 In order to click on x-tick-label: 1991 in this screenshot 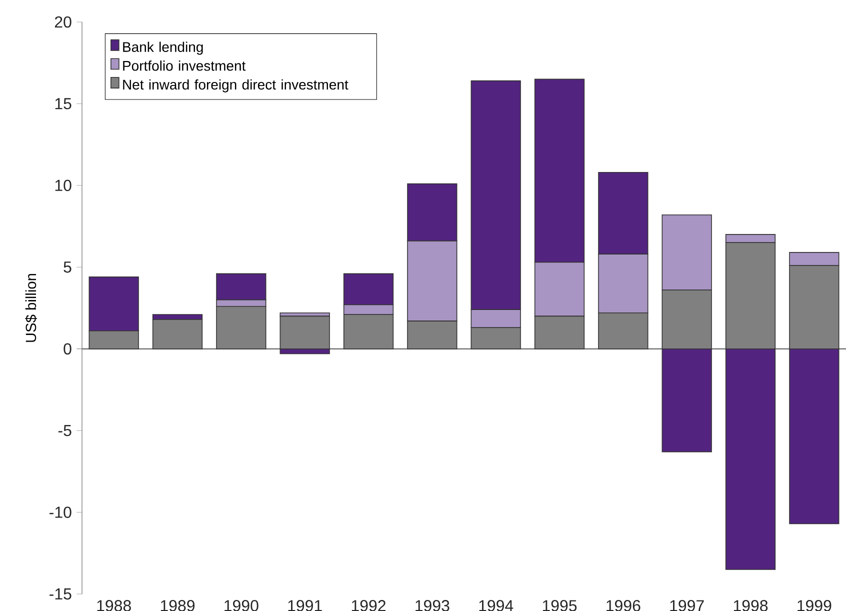, I will do `click(305, 605)`.